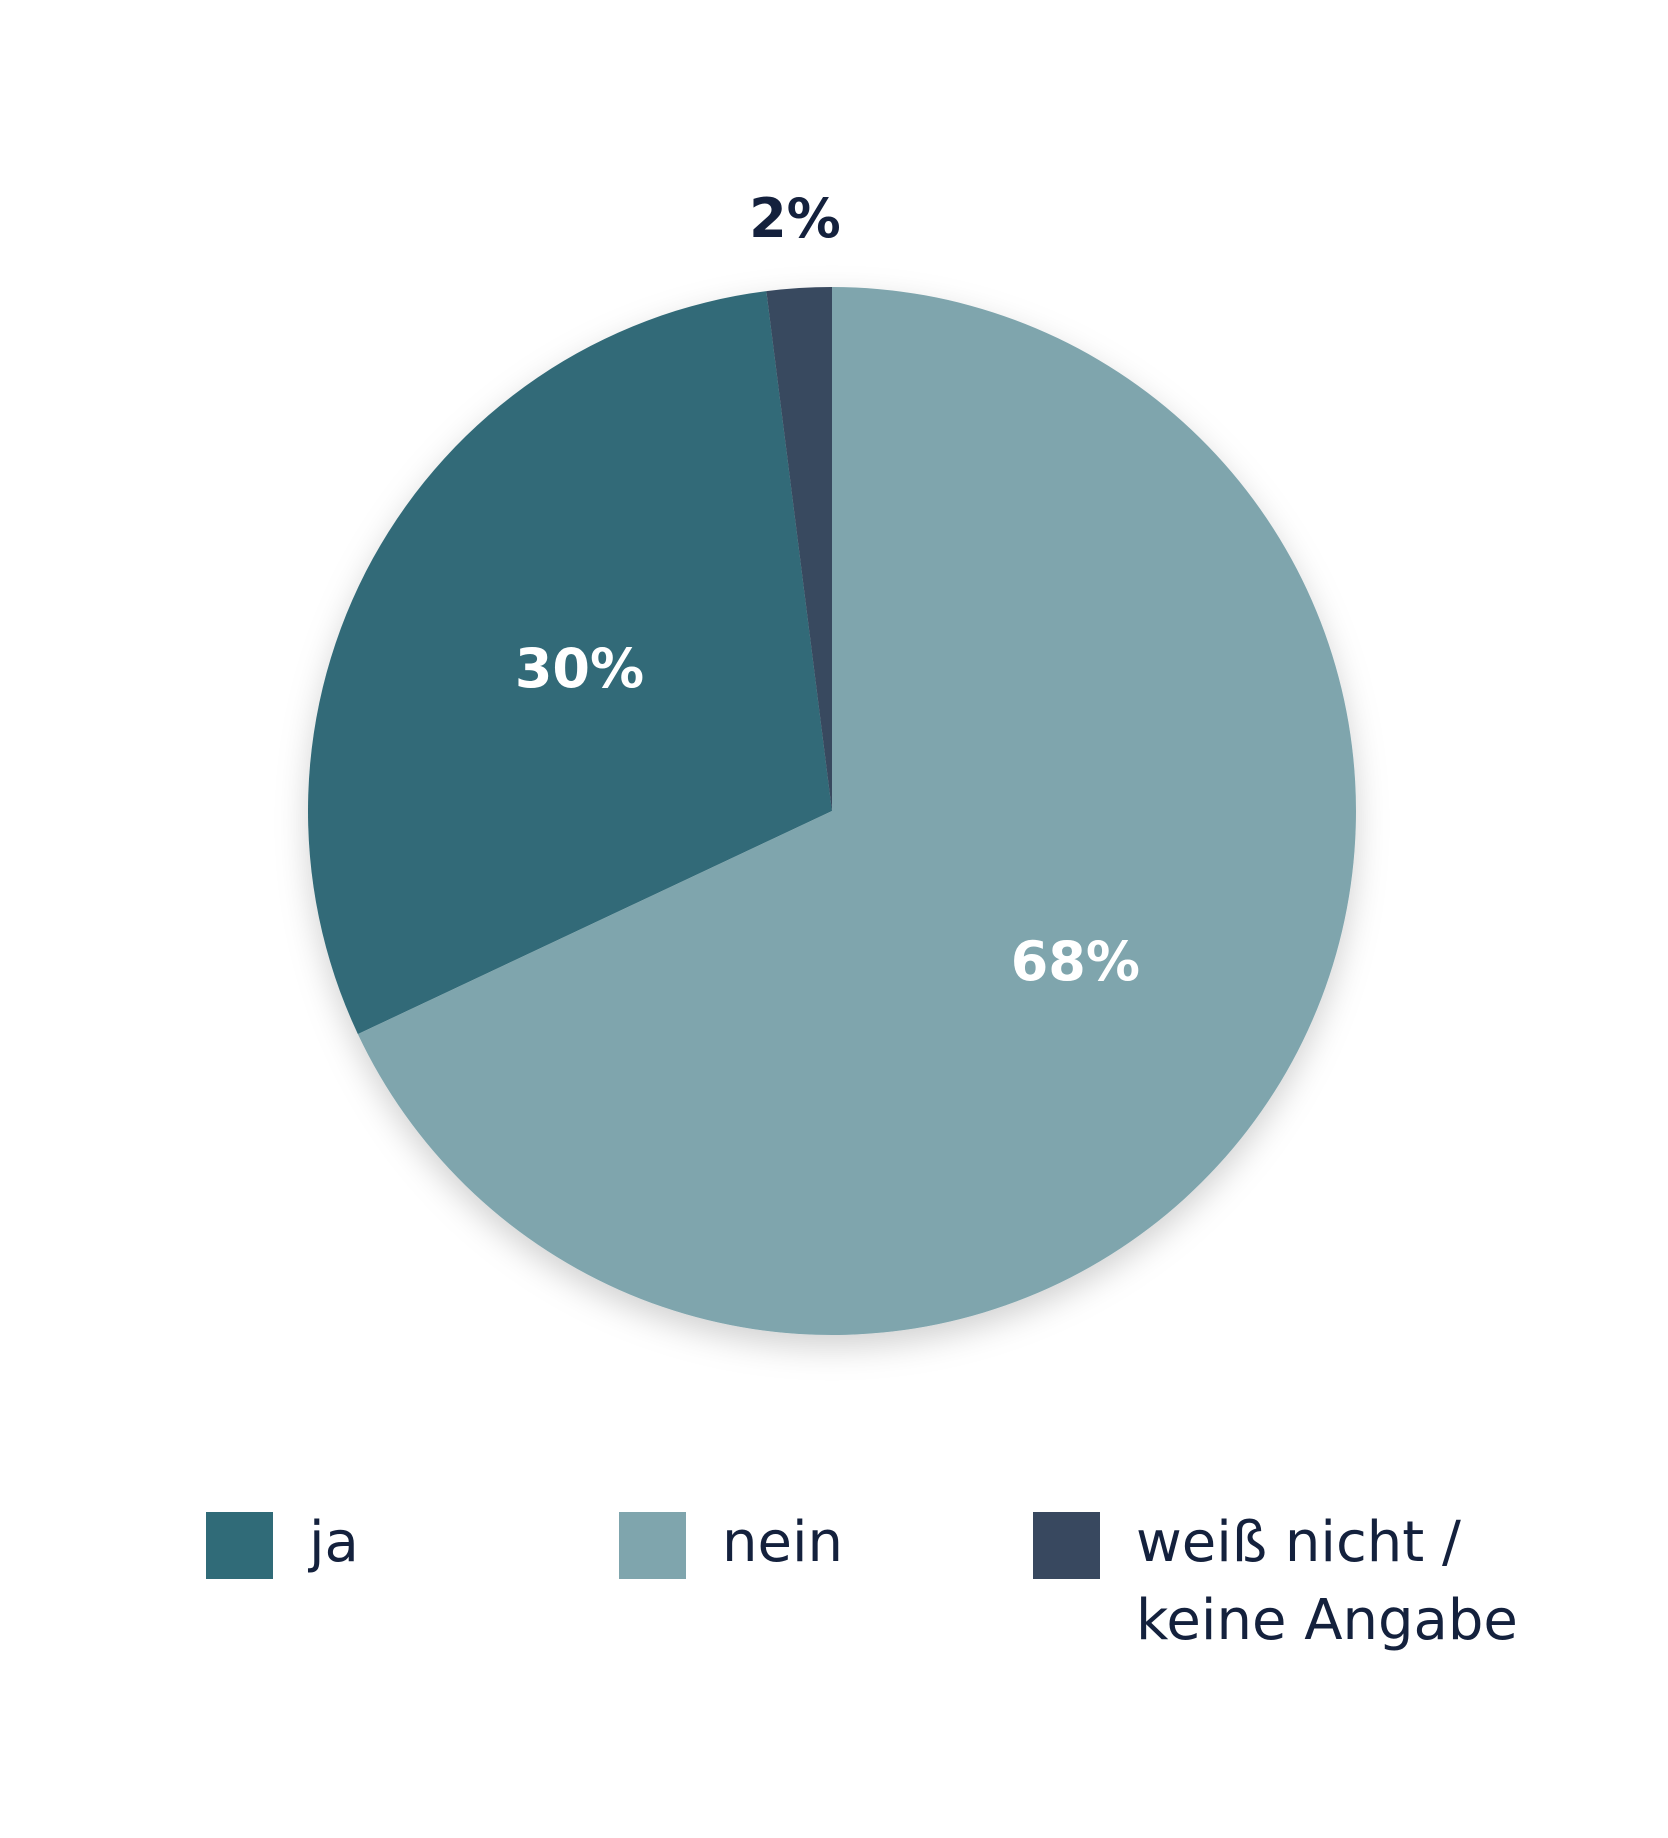 This screenshot has height=1838, width=1668. Describe the element at coordinates (1327, 1581) in the screenshot. I see `legend-label: weiß nicht / keine Angabe` at that location.